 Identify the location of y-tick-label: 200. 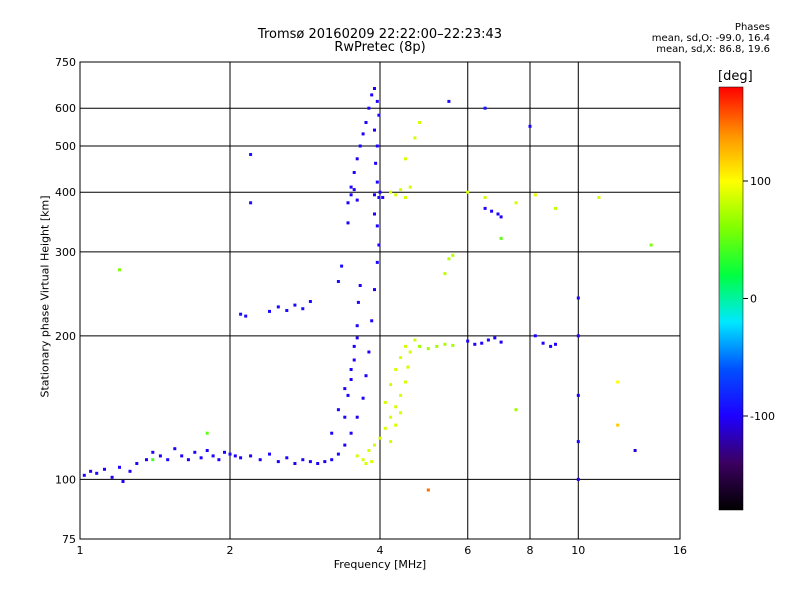
(65, 336).